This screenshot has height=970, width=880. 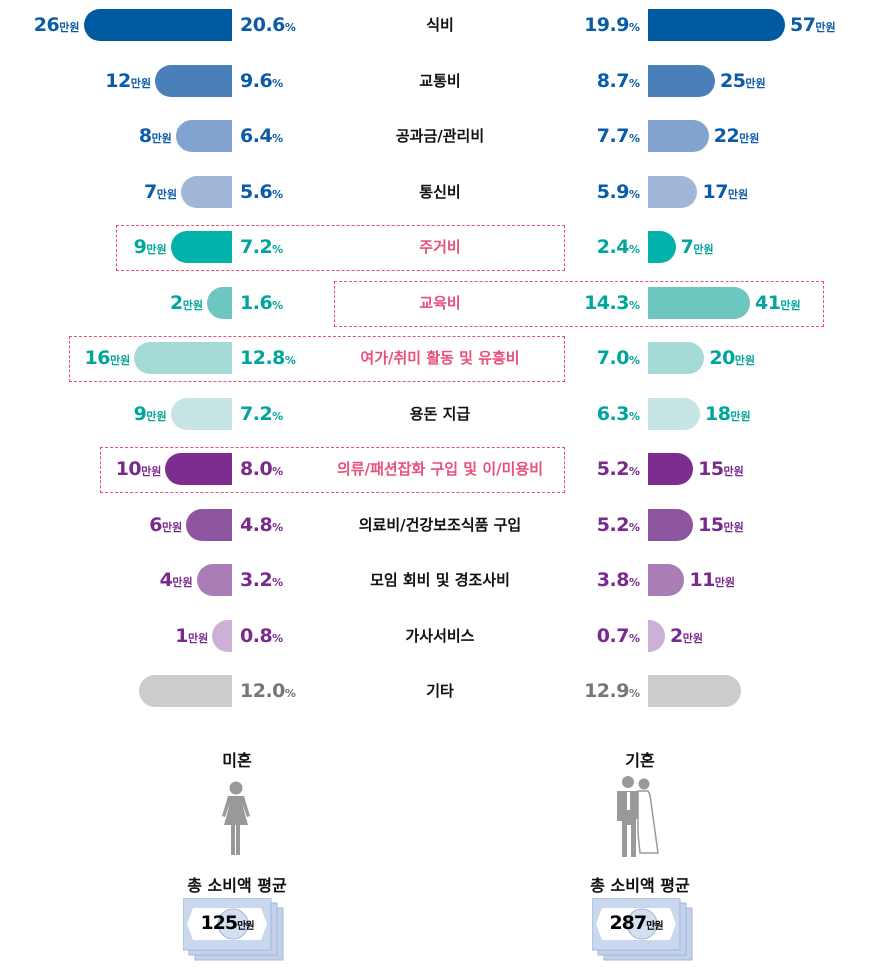 What do you see at coordinates (186, 302) in the screenshot?
I see `amount-single: 2만원` at bounding box center [186, 302].